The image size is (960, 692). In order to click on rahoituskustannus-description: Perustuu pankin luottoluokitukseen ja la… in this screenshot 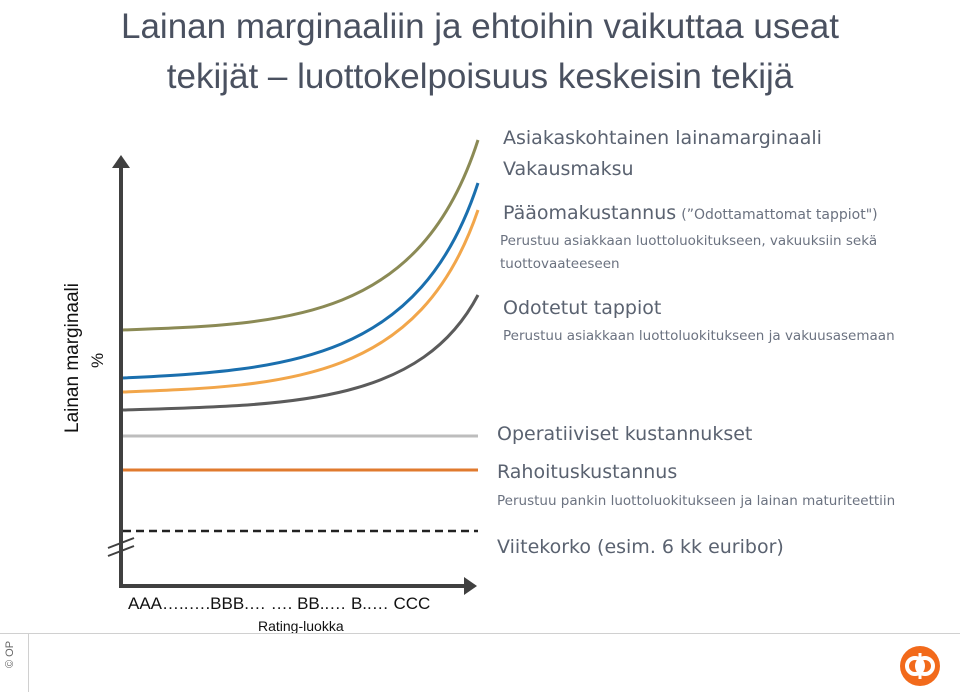, I will do `click(696, 501)`.